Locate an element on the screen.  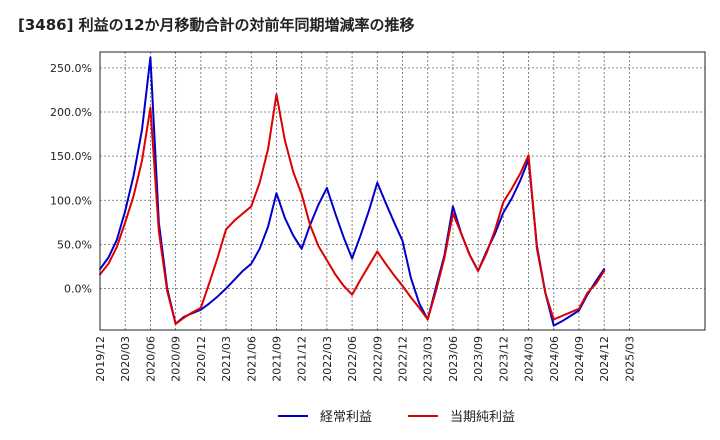
x-tick-label: 2020/03 is located at coordinates (125, 359).